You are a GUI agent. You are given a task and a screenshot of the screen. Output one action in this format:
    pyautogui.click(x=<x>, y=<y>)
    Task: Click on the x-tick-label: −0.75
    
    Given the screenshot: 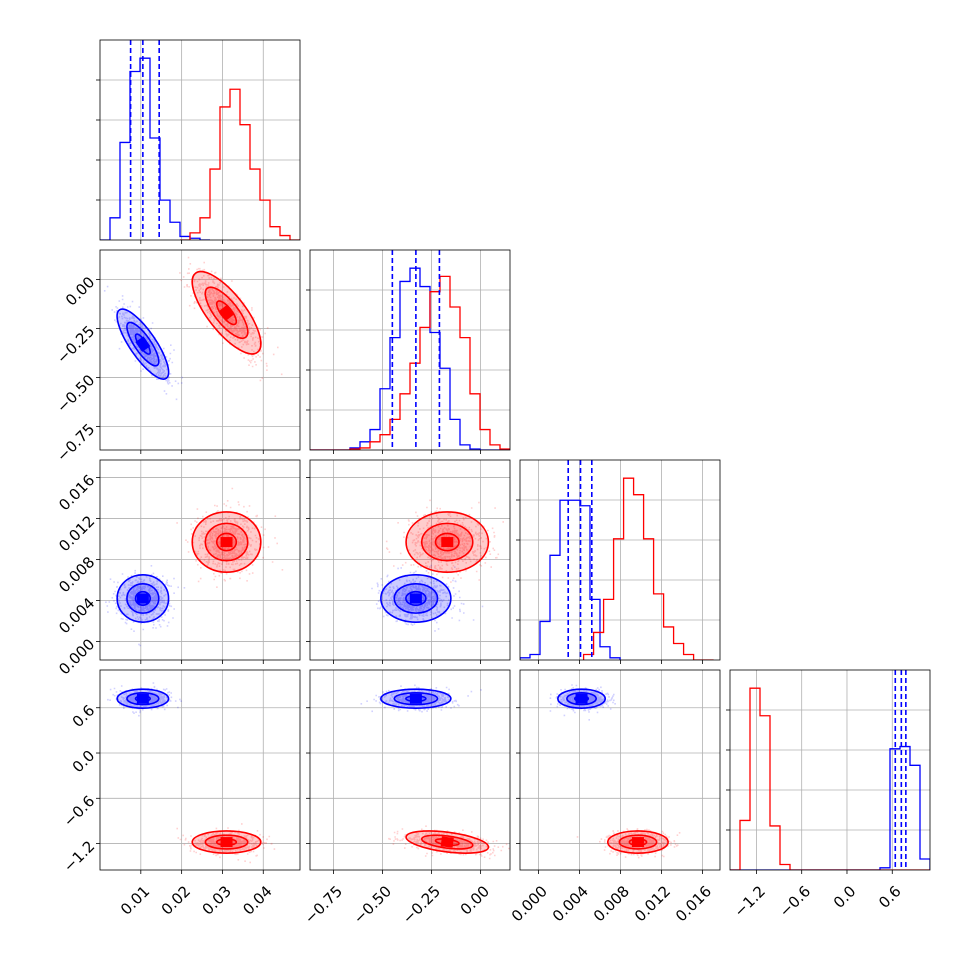 What is the action you would take?
    pyautogui.click(x=323, y=904)
    